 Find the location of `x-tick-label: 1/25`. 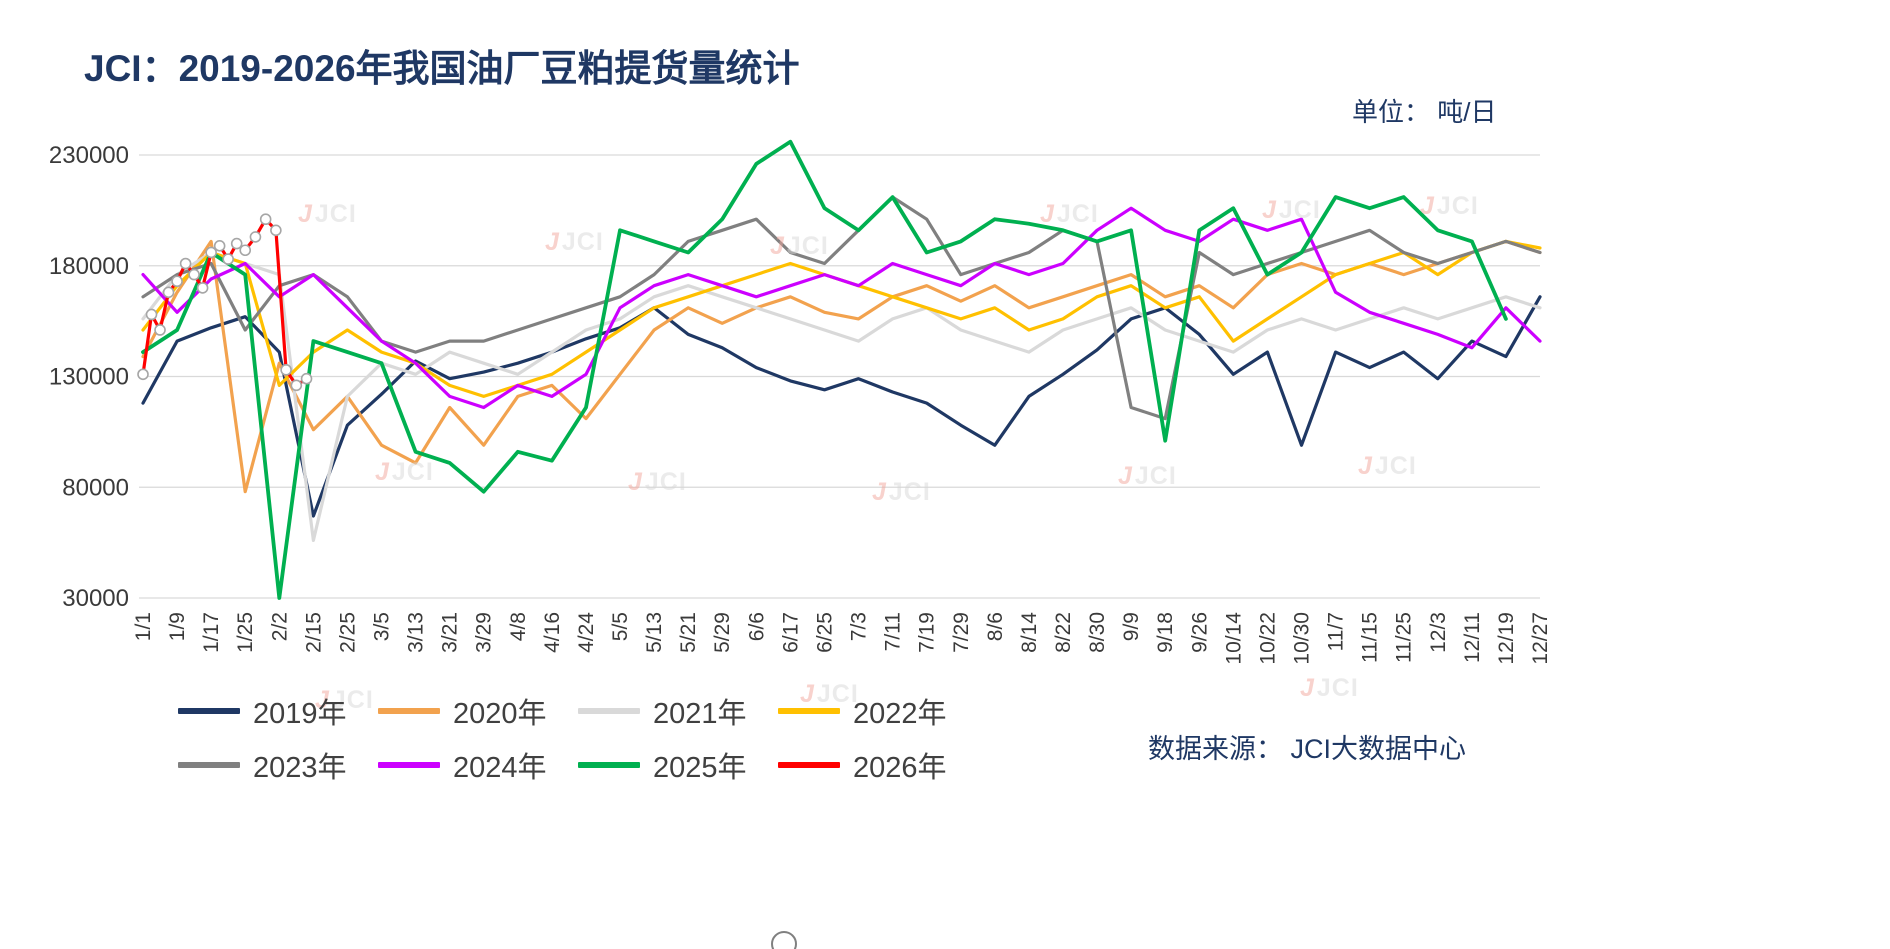

x-tick-label: 1/25 is located at coordinates (245, 632).